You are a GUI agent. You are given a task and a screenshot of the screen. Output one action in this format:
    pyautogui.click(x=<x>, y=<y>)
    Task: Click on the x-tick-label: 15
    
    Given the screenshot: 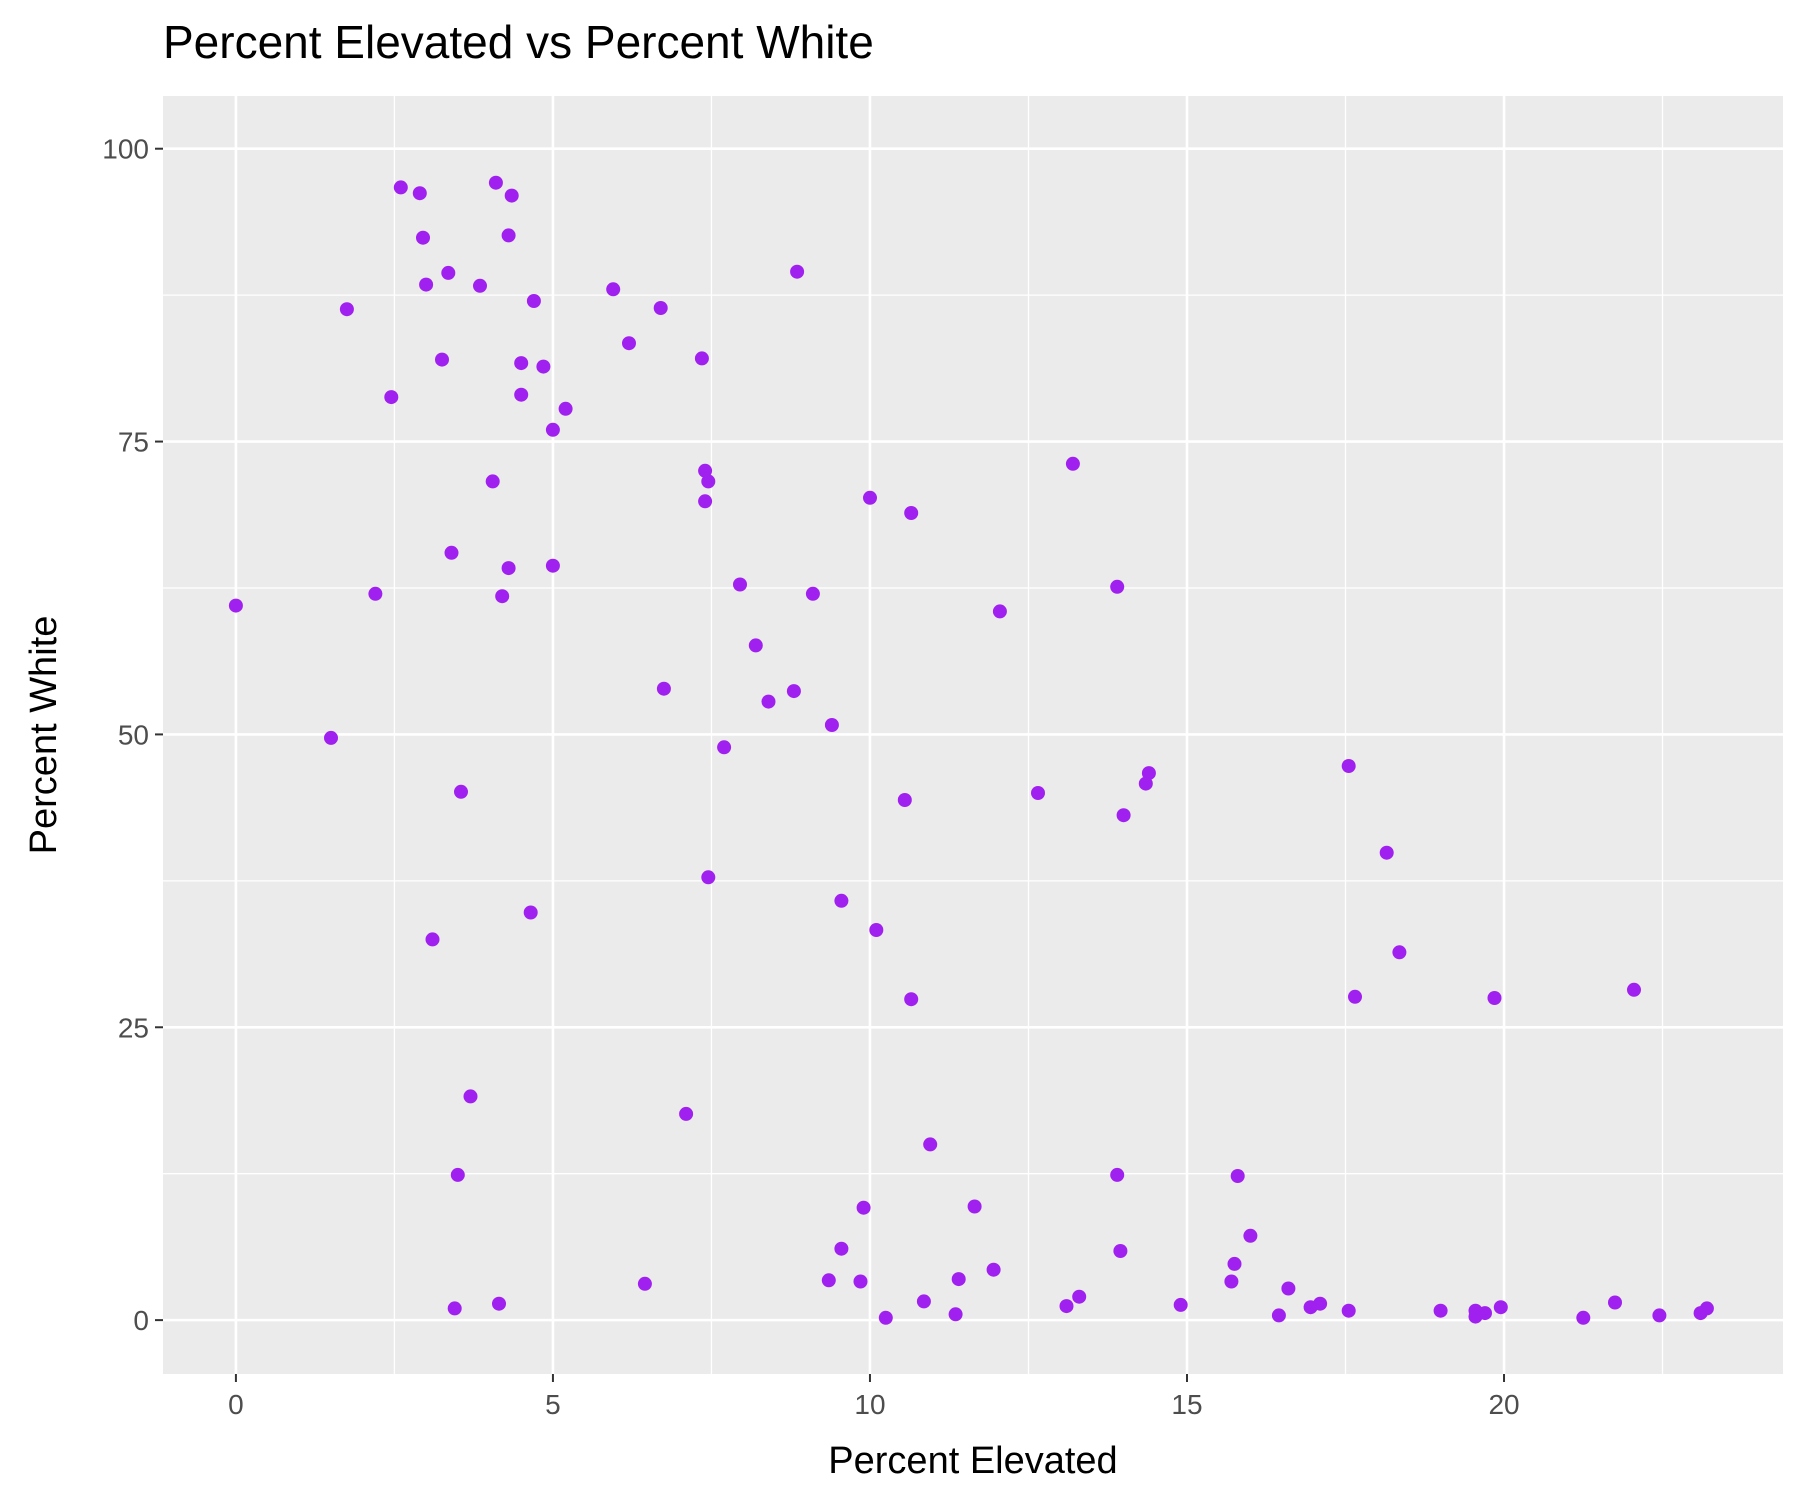 What is the action you would take?
    pyautogui.click(x=1186, y=1404)
    